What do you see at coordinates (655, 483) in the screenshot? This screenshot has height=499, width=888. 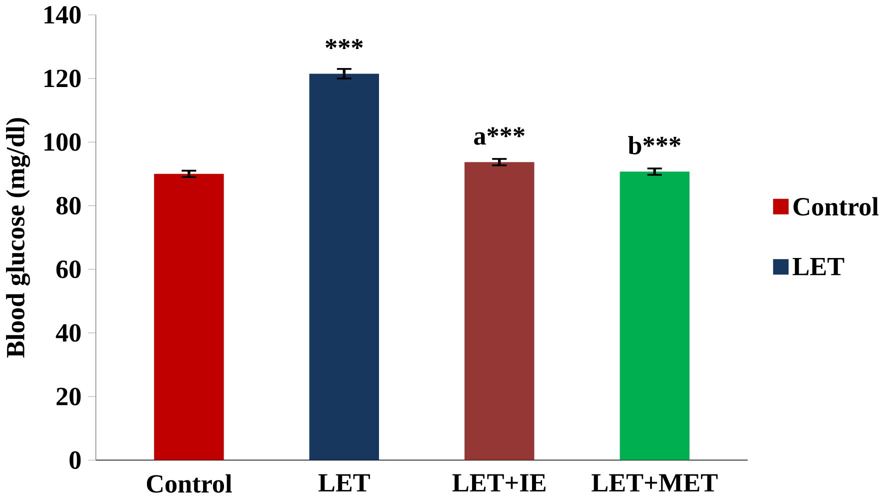 I see `x-tick-label: LET+MET` at bounding box center [655, 483].